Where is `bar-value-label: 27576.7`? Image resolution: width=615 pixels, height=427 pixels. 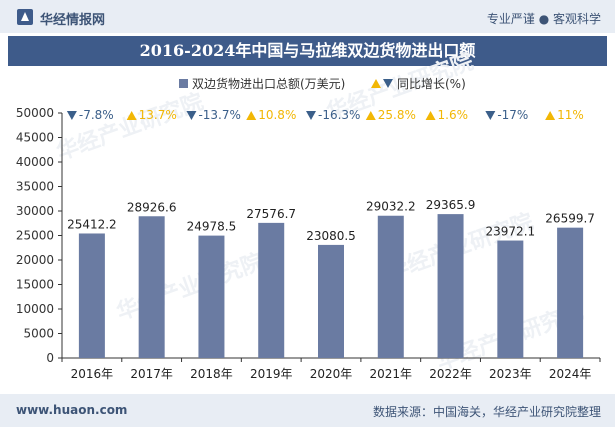
bar-value-label: 27576.7 is located at coordinates (271, 214).